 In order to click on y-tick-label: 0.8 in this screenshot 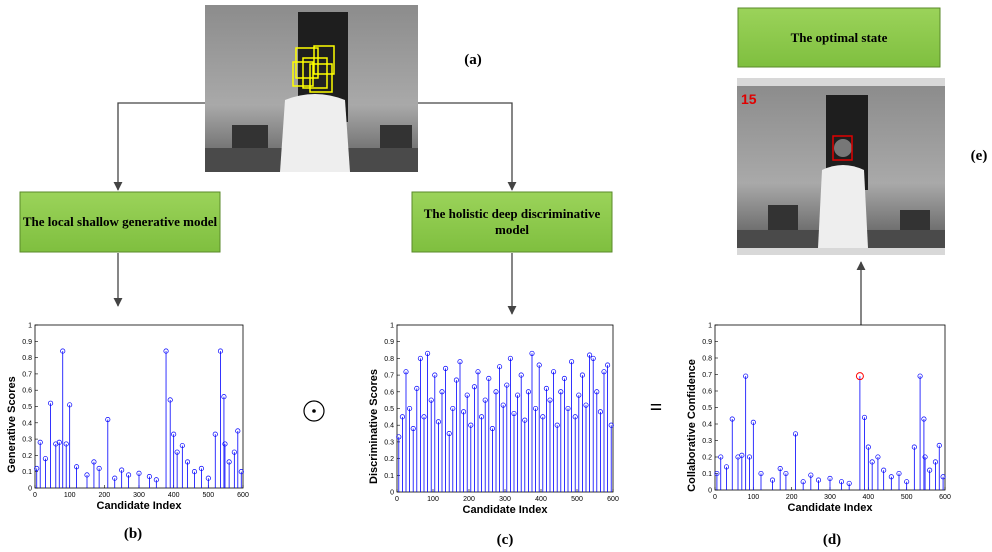, I will do `click(389, 359)`.